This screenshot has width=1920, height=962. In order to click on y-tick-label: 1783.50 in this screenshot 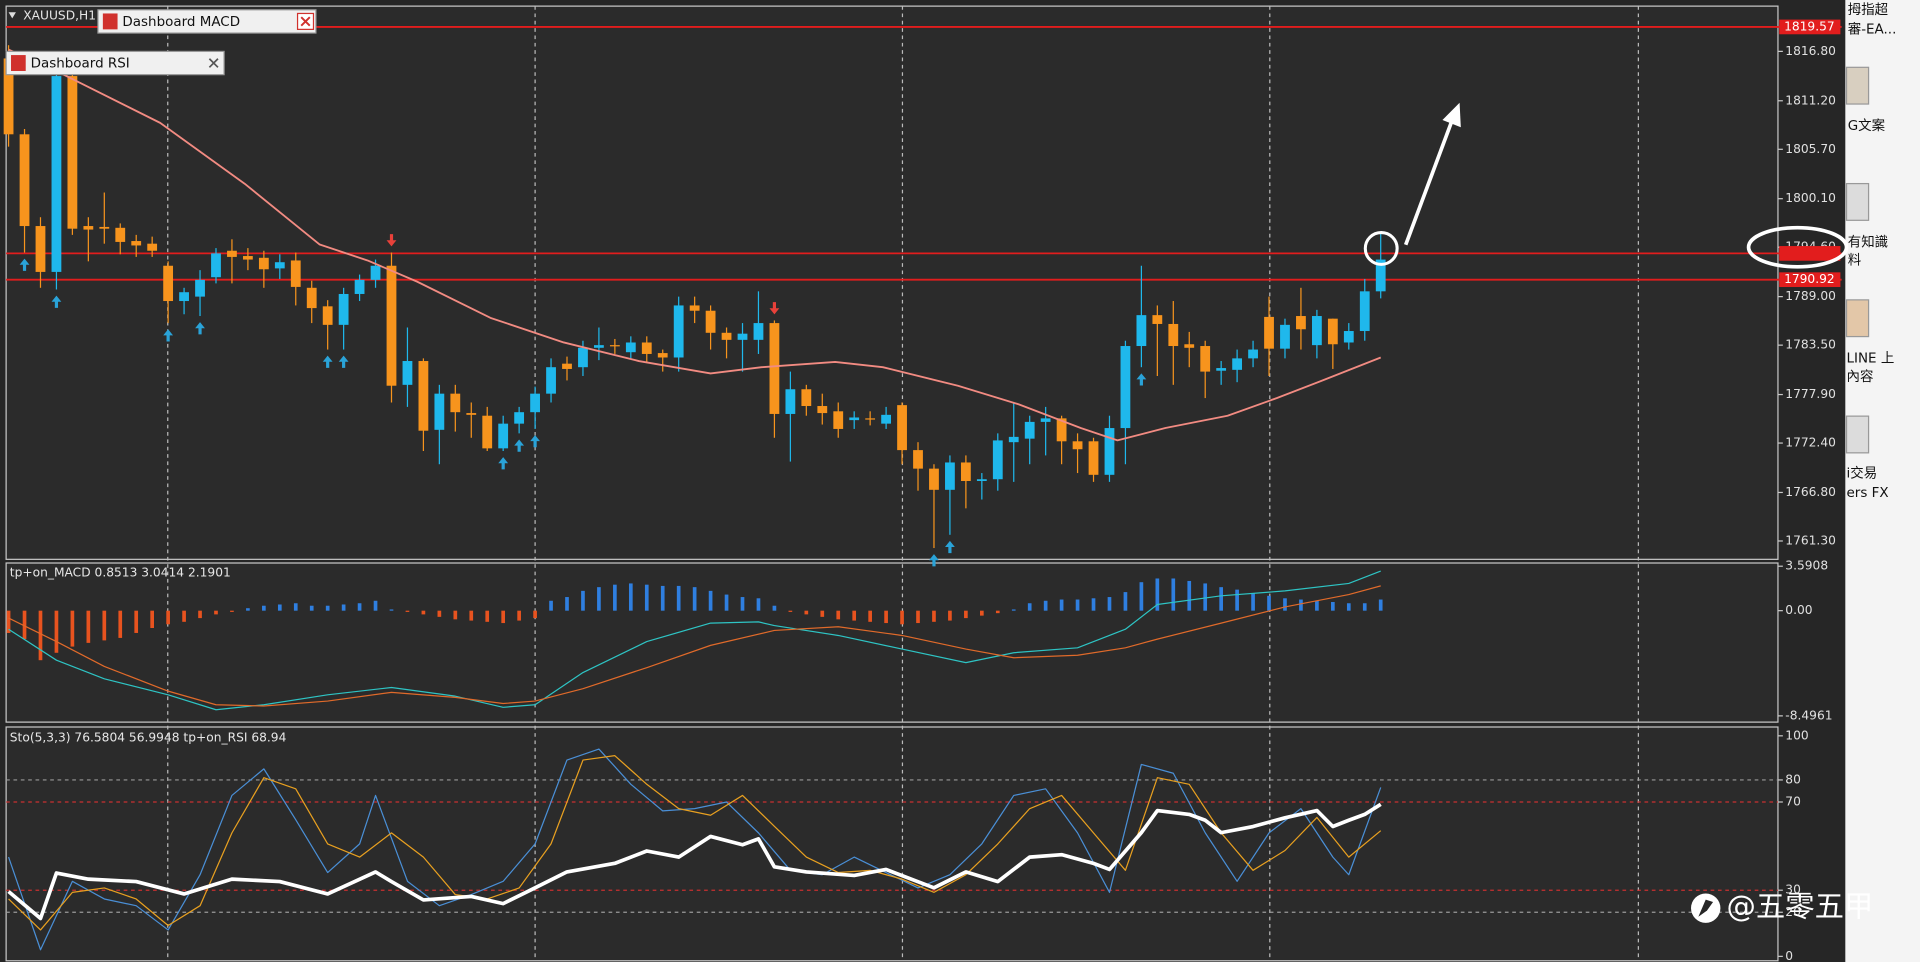, I will do `click(1810, 345)`.